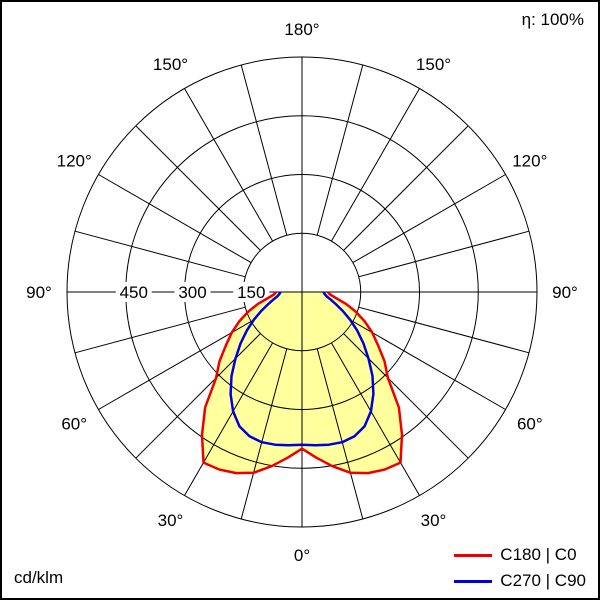 The image size is (600, 600). Describe the element at coordinates (302, 555) in the screenshot. I see `svg-text: 0°` at that location.